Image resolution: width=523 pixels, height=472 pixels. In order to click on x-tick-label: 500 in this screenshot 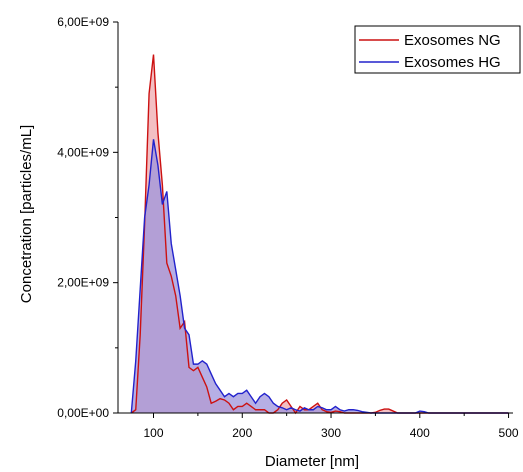, I will do `click(509, 433)`.